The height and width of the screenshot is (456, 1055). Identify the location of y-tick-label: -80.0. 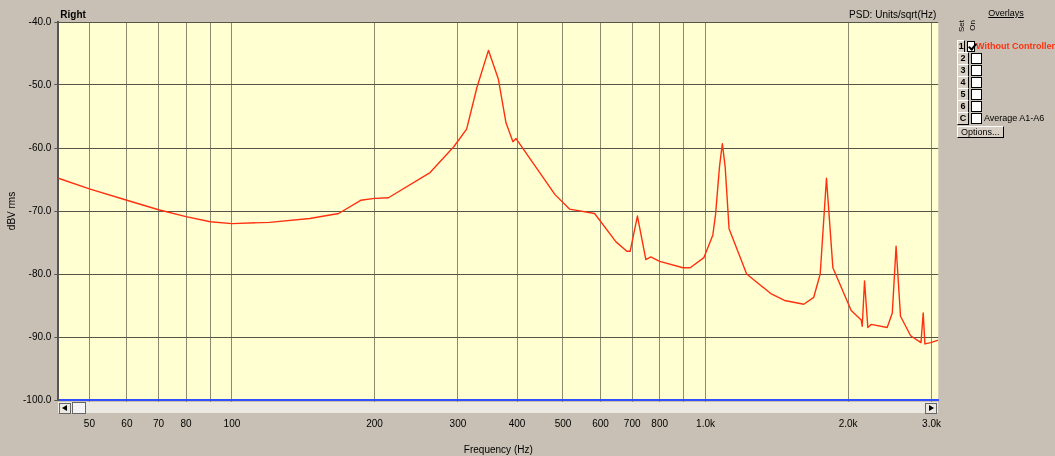
(40, 273).